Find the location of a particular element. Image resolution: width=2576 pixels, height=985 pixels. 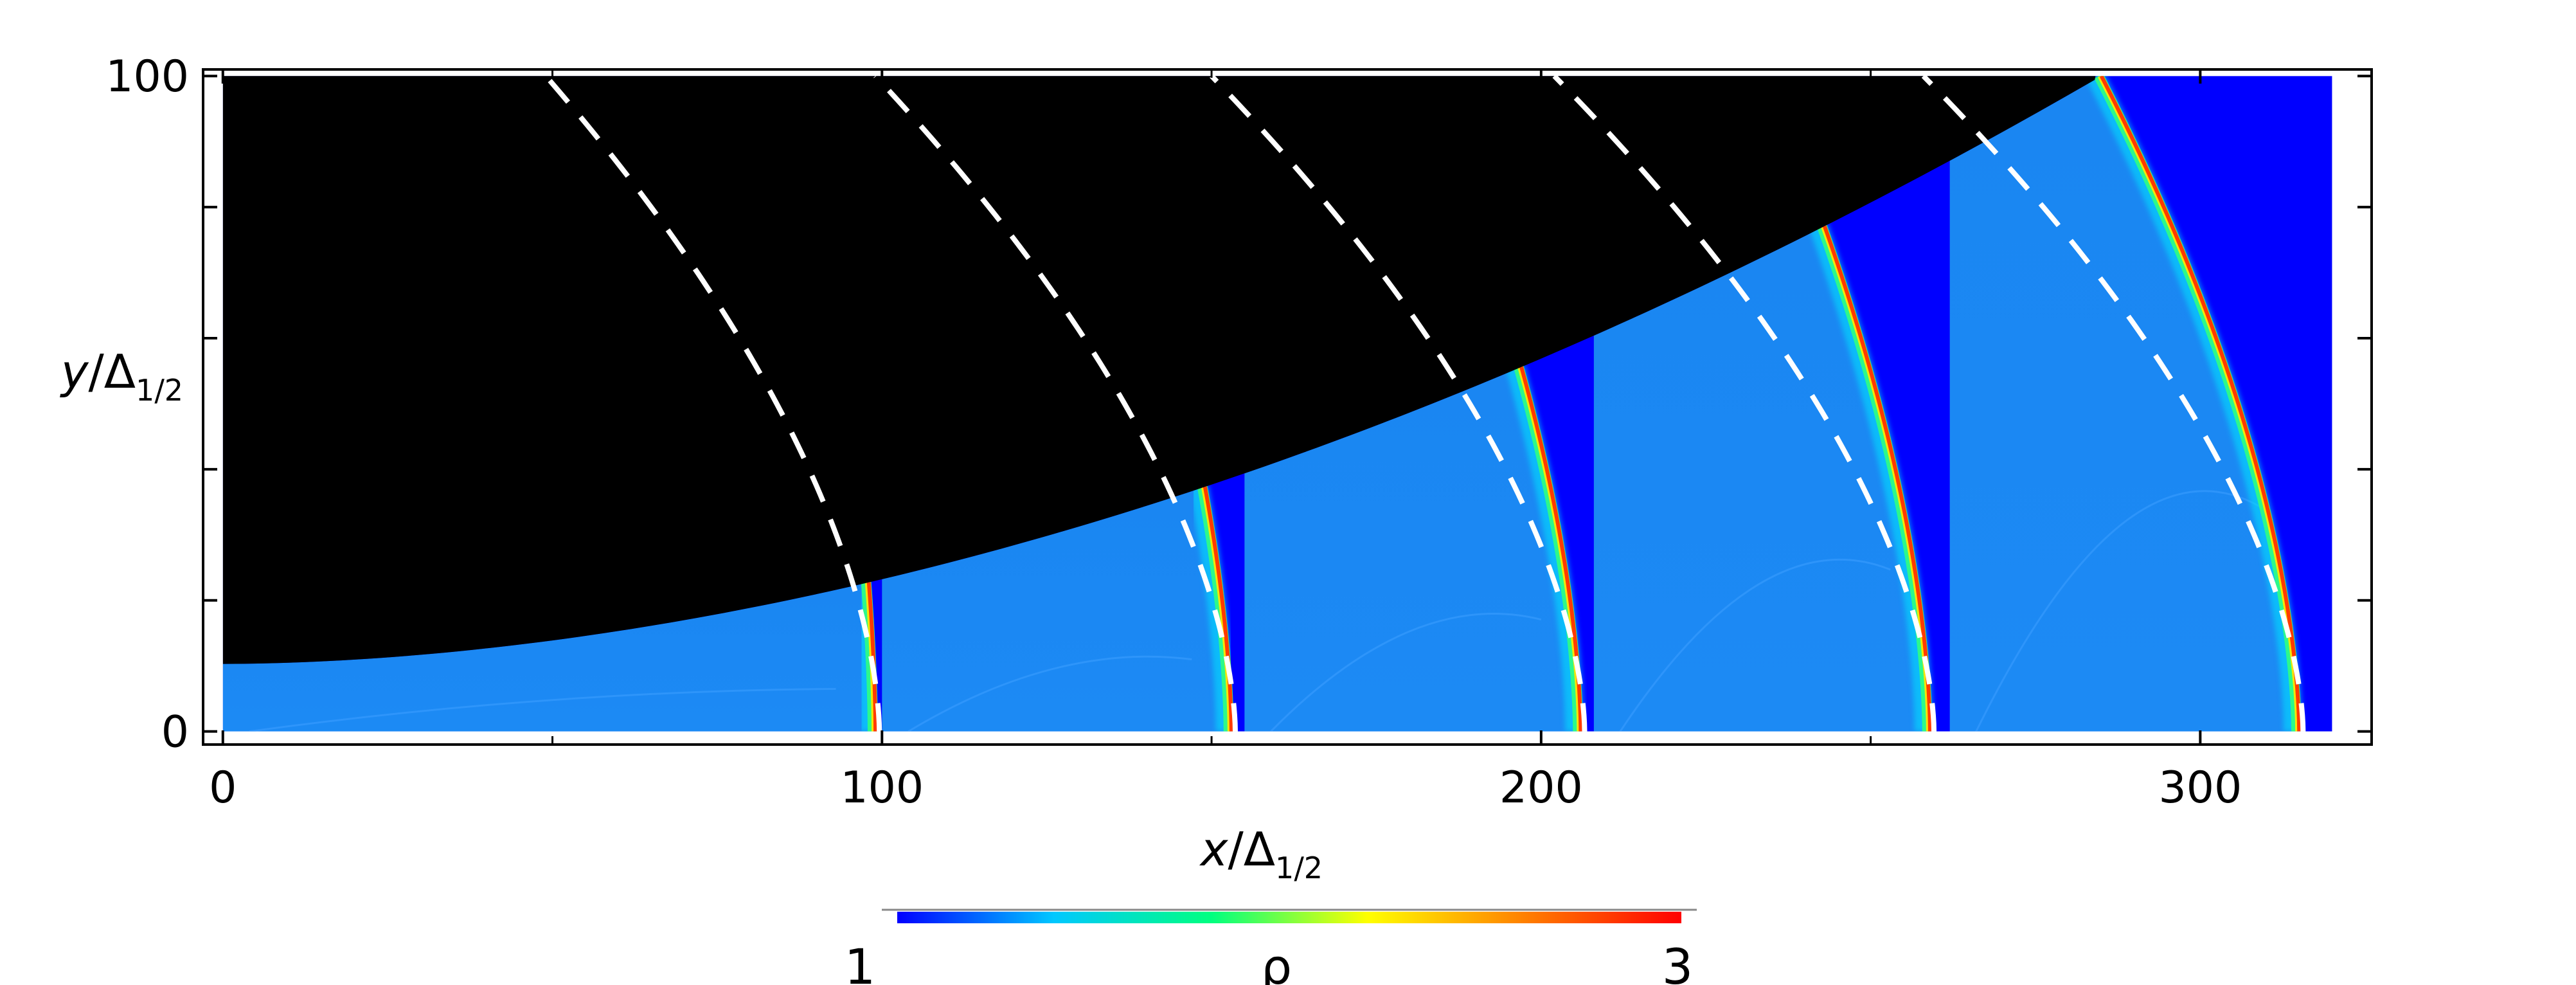

y-tick-labels: 0 100 is located at coordinates (147, 404).